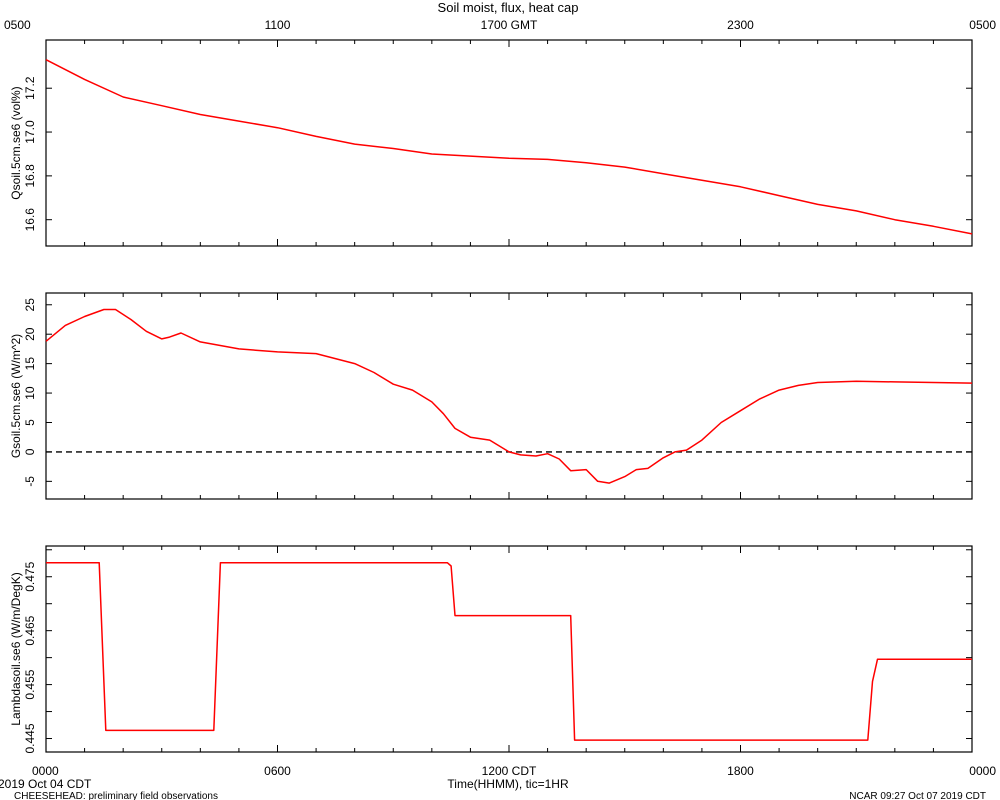 This screenshot has height=800, width=1000. What do you see at coordinates (277, 771) in the screenshot?
I see `bottom-tick-label: 0600` at bounding box center [277, 771].